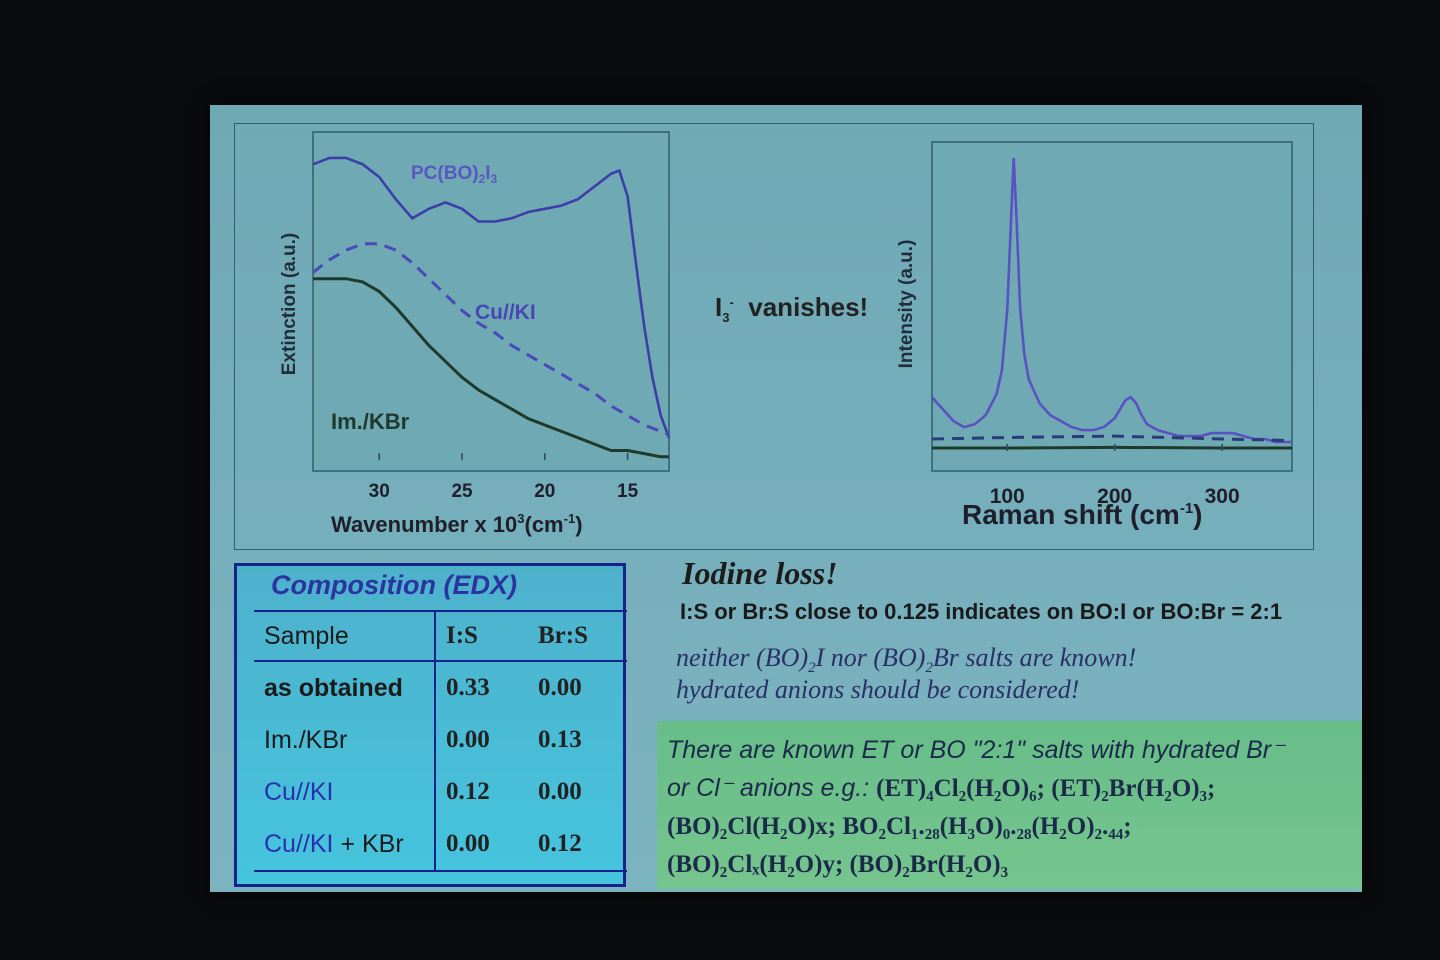 The image size is (1440, 960). What do you see at coordinates (468, 791) in the screenshot?
I see `row-is: 0.12` at bounding box center [468, 791].